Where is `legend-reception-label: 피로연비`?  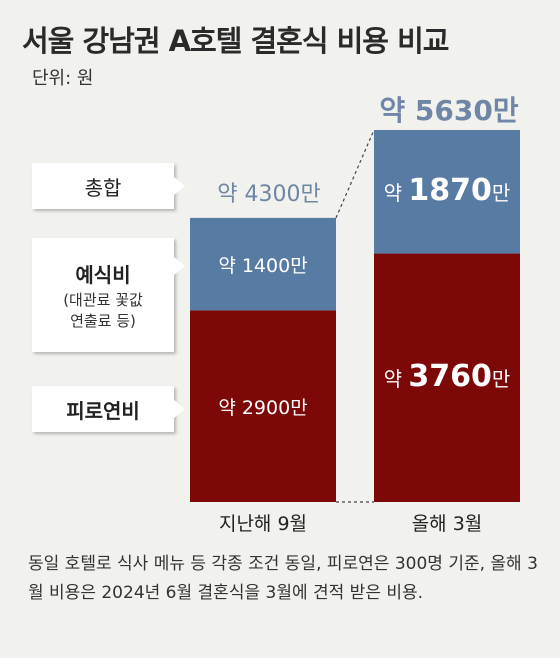
legend-reception-label: 피로연비 is located at coordinates (103, 410).